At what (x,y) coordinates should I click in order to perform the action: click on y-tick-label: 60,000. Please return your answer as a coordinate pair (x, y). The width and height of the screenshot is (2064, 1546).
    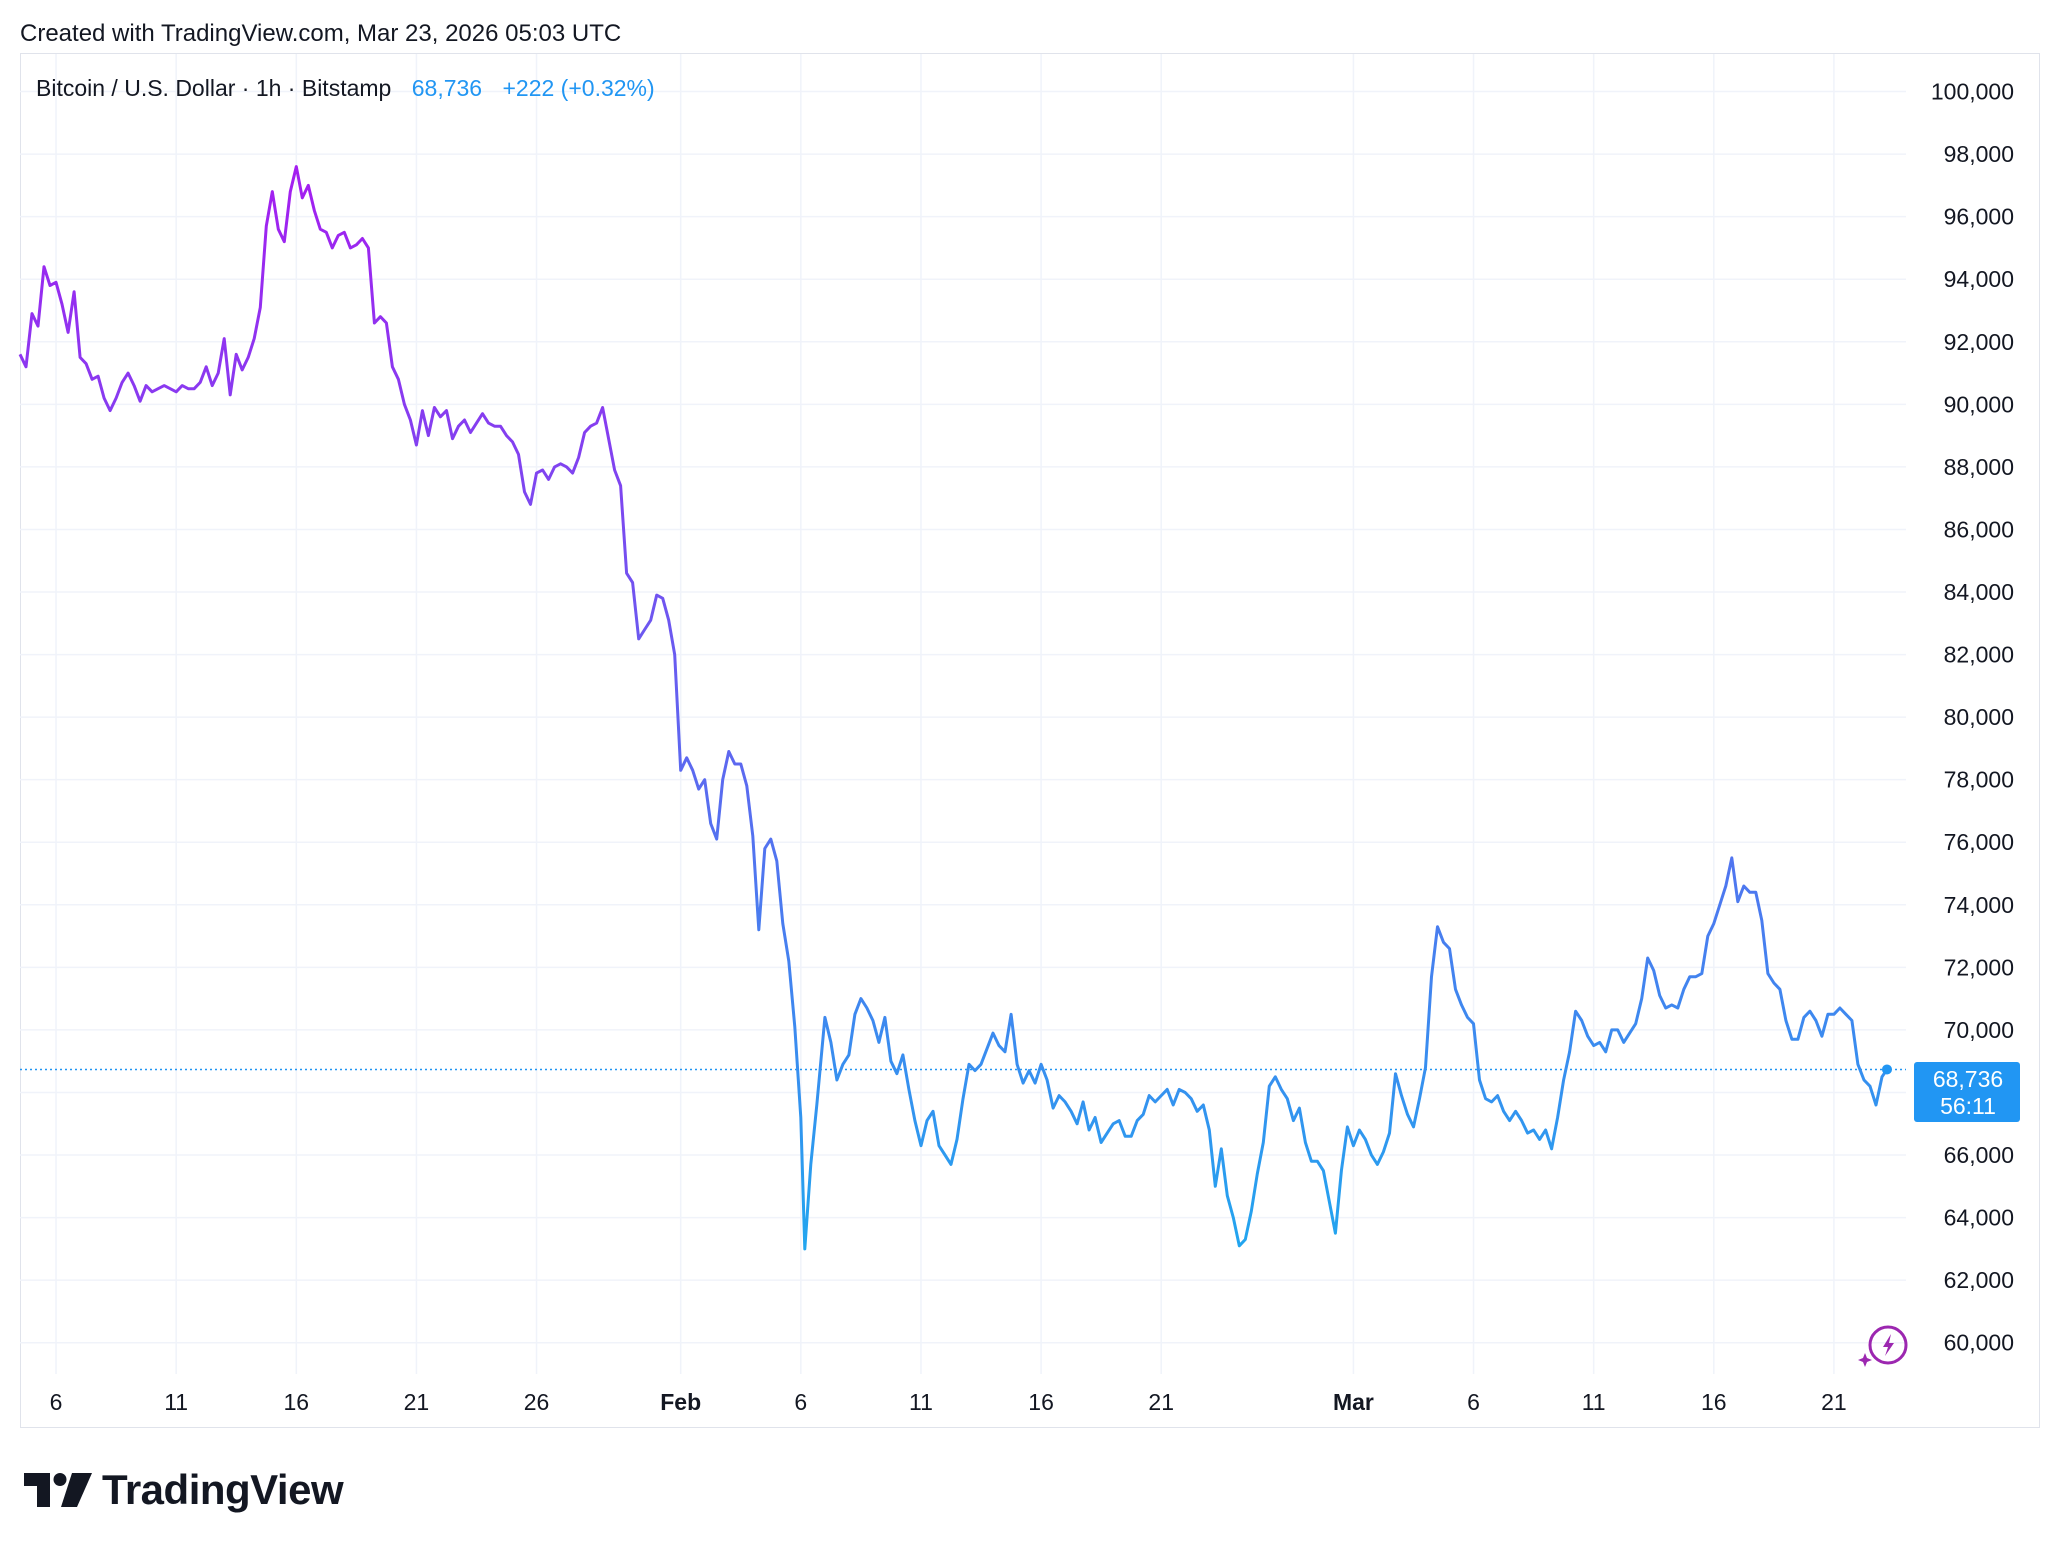
    Looking at the image, I should click on (1979, 1343).